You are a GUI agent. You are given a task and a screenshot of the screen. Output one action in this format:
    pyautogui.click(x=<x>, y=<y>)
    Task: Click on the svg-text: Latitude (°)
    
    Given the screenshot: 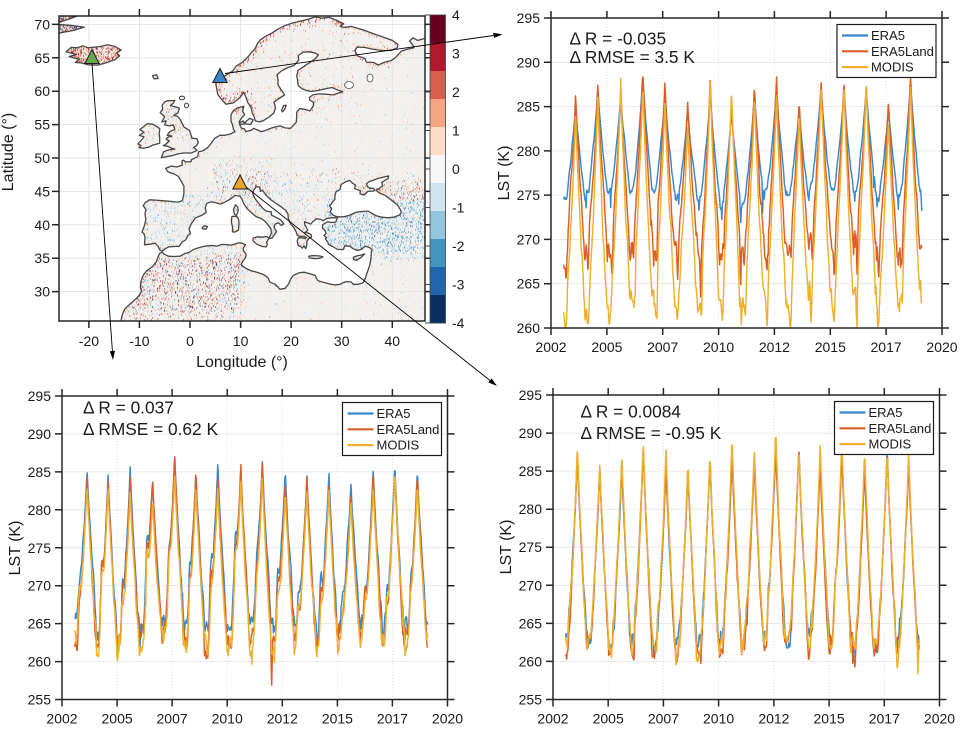 What is the action you would take?
    pyautogui.click(x=8, y=152)
    